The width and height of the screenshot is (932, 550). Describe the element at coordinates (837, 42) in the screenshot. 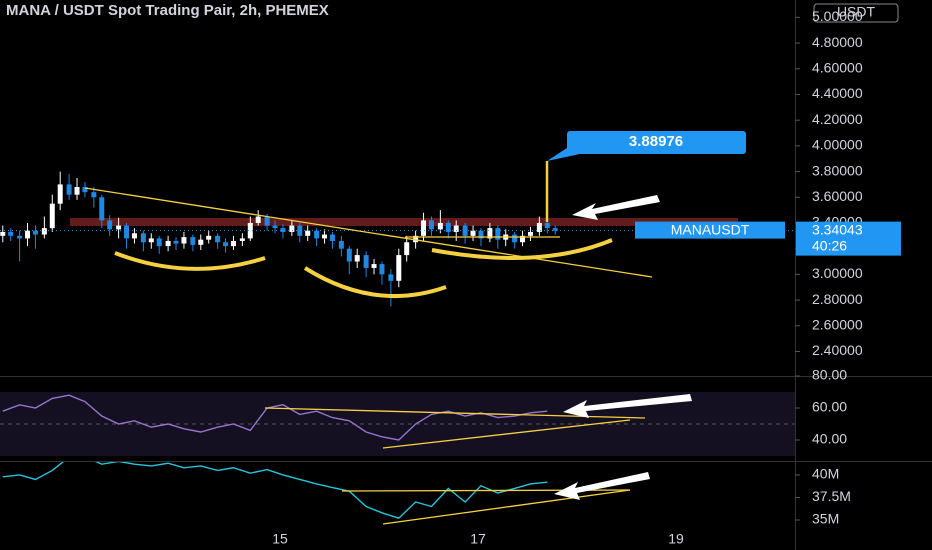

I see `y-tick-label: 4.80000` at that location.